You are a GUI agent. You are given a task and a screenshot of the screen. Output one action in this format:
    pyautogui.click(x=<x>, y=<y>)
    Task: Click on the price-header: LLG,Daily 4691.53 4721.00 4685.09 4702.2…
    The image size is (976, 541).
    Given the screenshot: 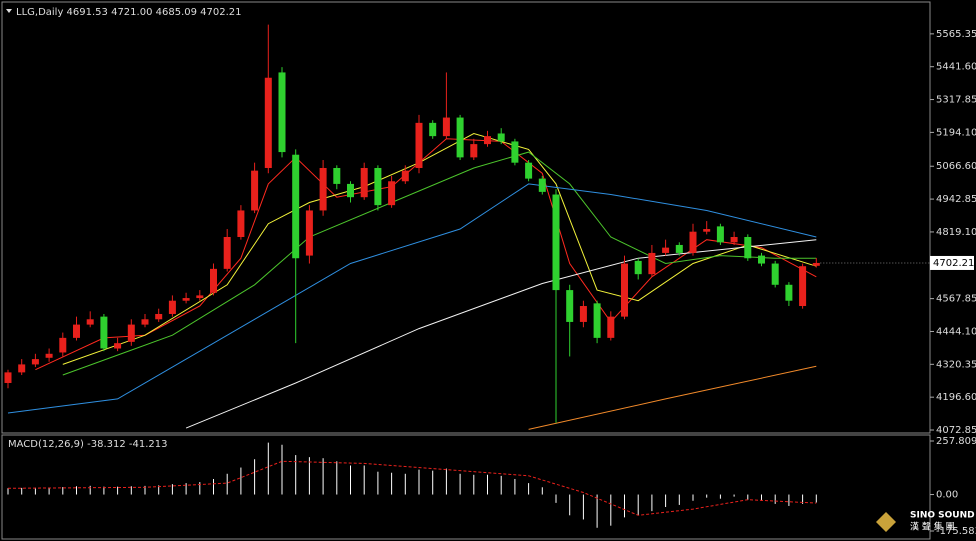 What is the action you would take?
    pyautogui.click(x=129, y=12)
    